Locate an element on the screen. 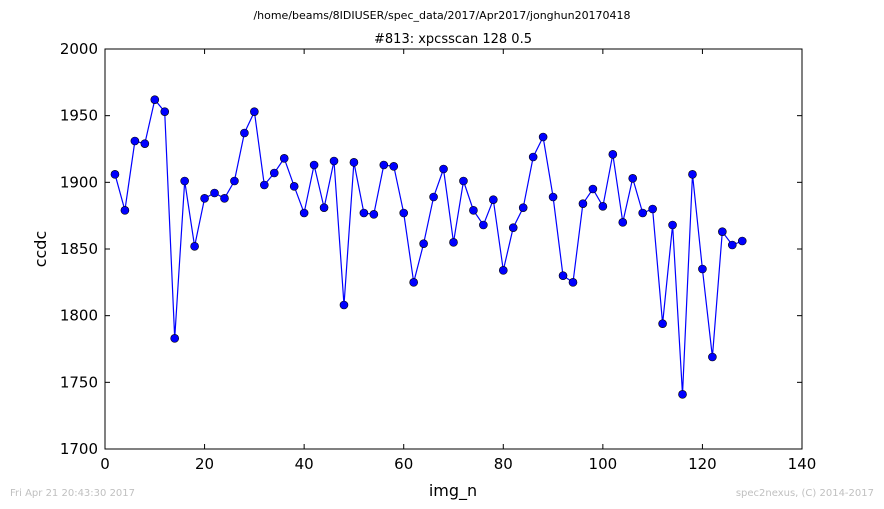 This screenshot has height=509, width=884. x-axis-label: img_n is located at coordinates (453, 491).